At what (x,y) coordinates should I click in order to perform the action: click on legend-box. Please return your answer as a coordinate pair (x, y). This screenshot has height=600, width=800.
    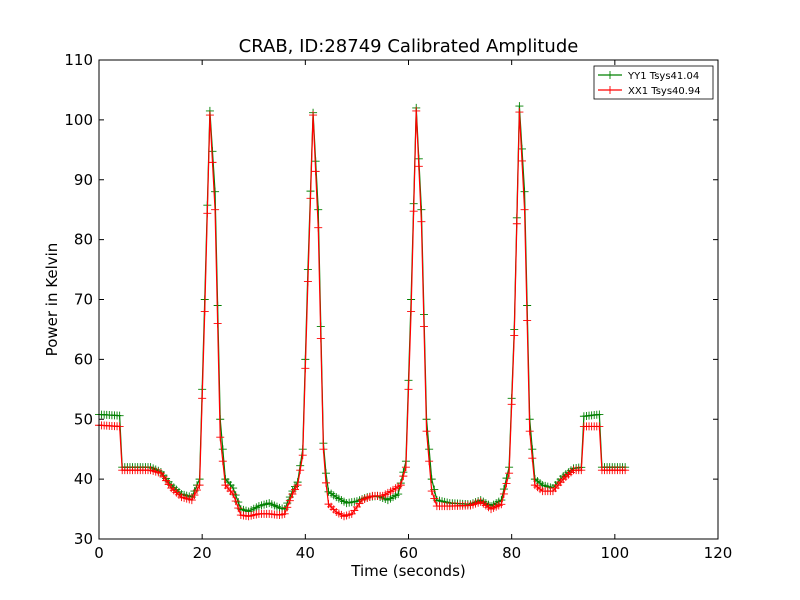
    Looking at the image, I should click on (653, 82).